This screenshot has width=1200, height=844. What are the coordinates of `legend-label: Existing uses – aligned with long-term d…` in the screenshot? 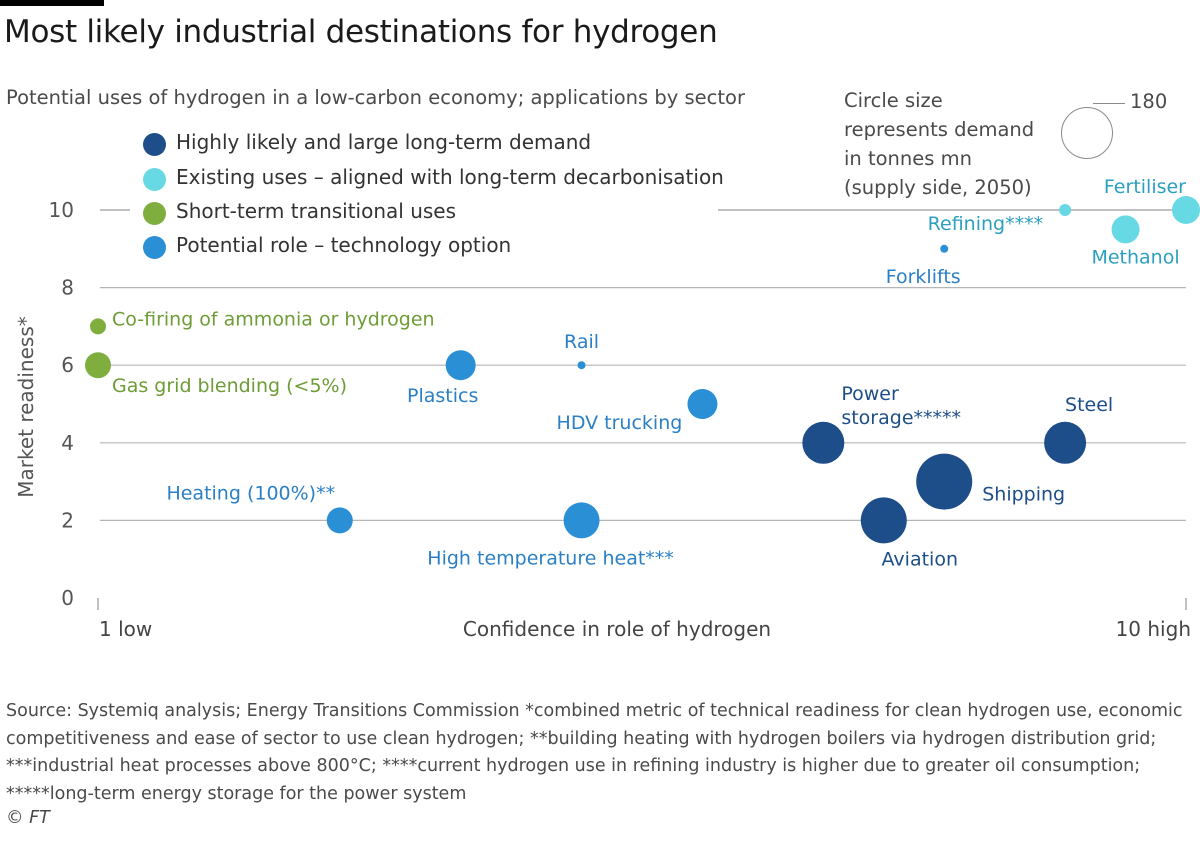 It's located at (450, 177).